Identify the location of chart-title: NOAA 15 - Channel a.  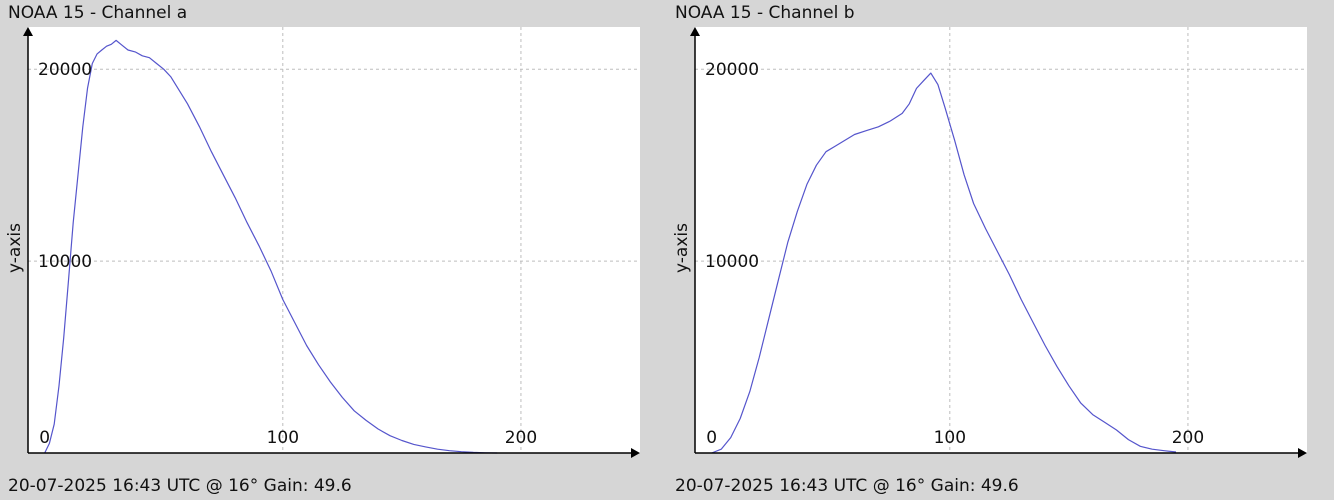
(98, 13).